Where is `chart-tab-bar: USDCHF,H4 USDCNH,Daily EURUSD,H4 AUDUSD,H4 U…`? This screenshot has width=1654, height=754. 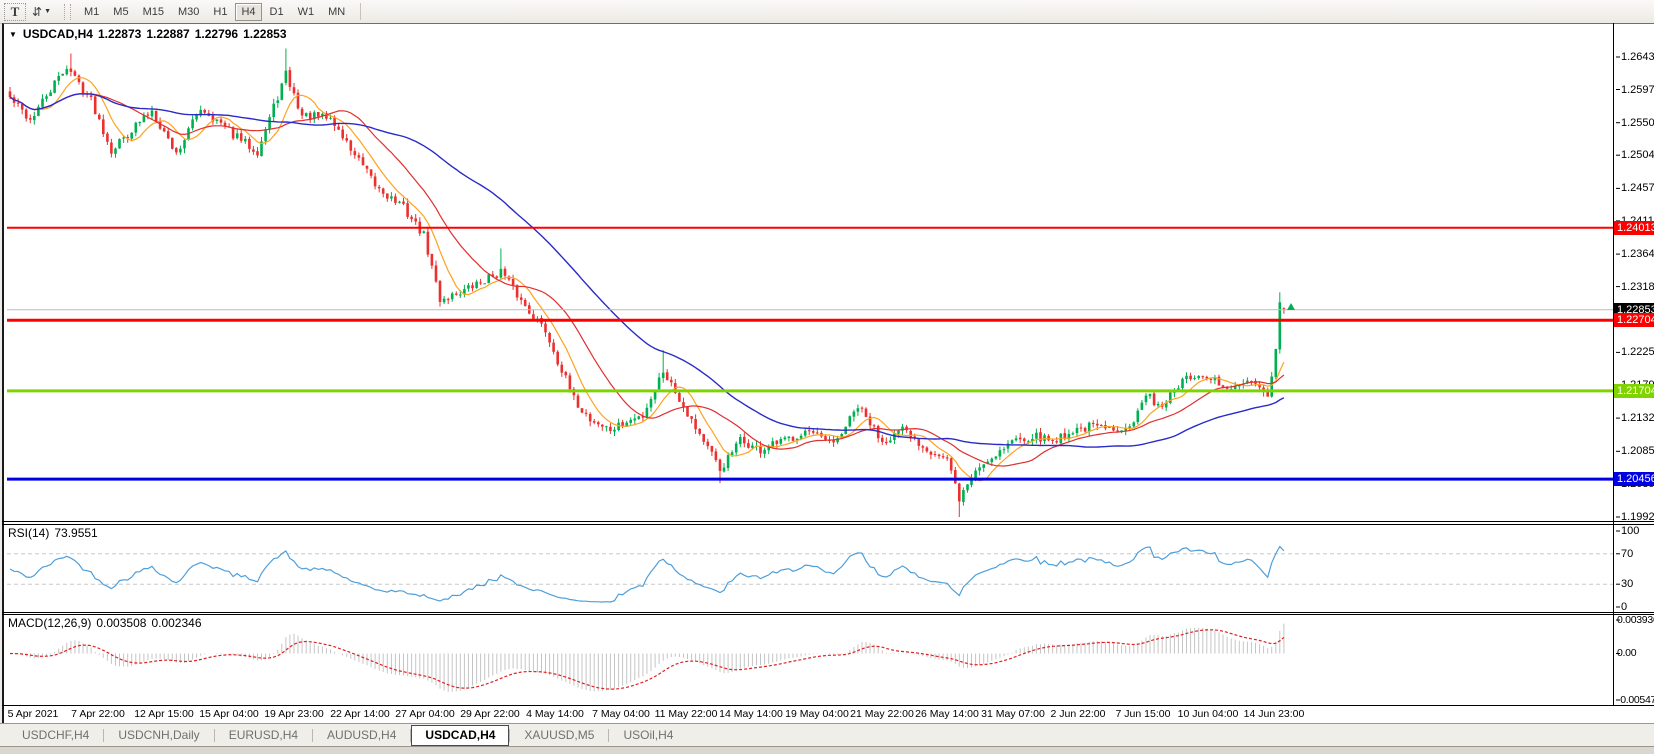 chart-tab-bar: USDCHF,H4 USDCNH,Daily EURUSD,H4 AUDUSD,H4 U… is located at coordinates (827, 735).